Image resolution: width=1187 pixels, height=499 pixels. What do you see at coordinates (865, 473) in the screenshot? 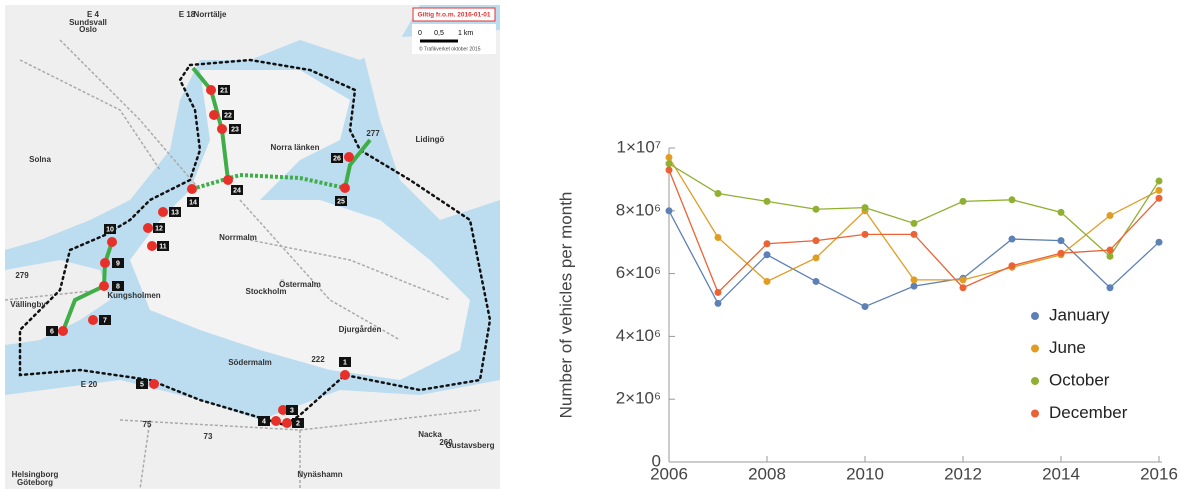
I see `x-tick-label: 2010` at bounding box center [865, 473].